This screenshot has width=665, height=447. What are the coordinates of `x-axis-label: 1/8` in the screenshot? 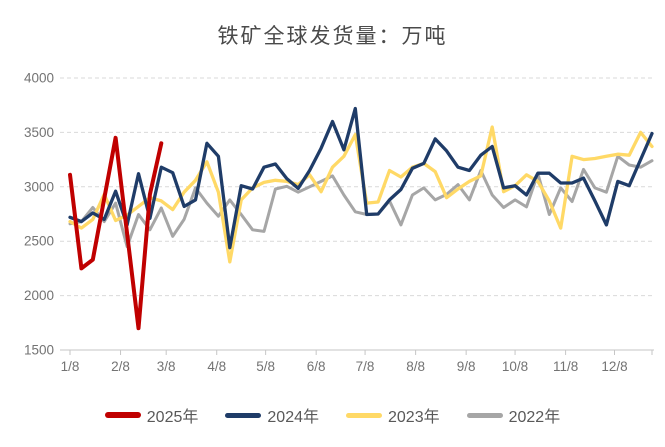 It's located at (70, 366).